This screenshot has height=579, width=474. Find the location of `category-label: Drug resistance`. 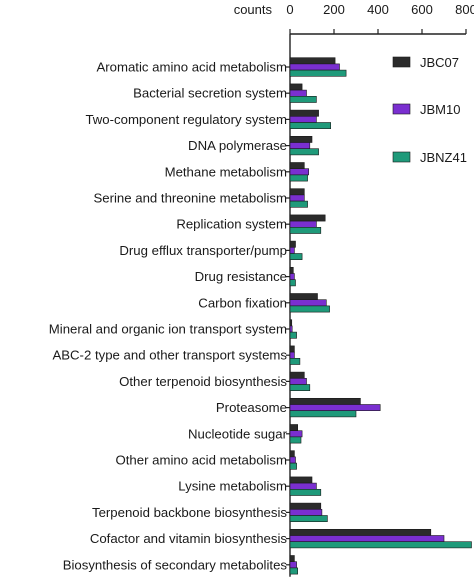

category-label: Drug resistance is located at coordinates (241, 276).